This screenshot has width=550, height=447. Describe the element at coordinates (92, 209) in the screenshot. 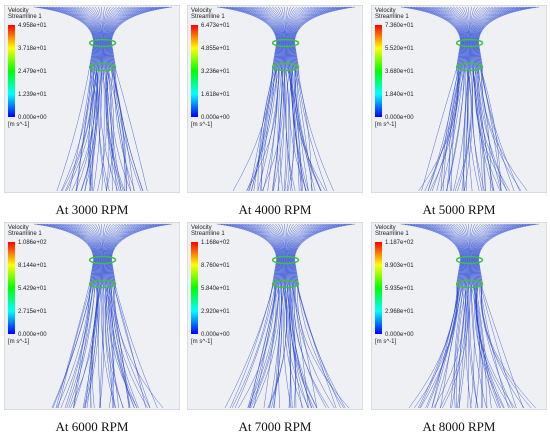

I see `caption: At 3000 RPM` at that location.